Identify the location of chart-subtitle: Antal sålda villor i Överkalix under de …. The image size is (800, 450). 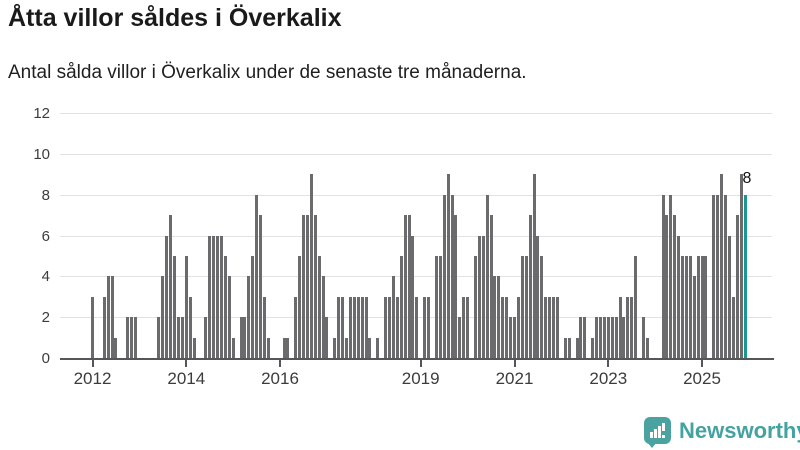
(267, 72).